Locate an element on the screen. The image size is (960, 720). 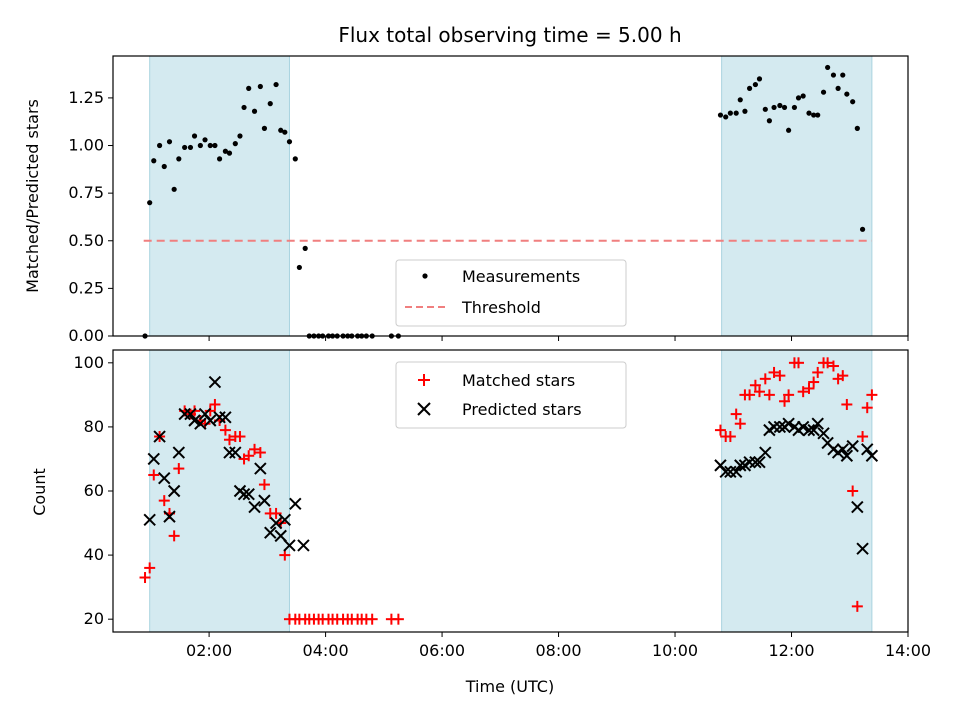
y-tick-label: 80 is located at coordinates (94, 426).